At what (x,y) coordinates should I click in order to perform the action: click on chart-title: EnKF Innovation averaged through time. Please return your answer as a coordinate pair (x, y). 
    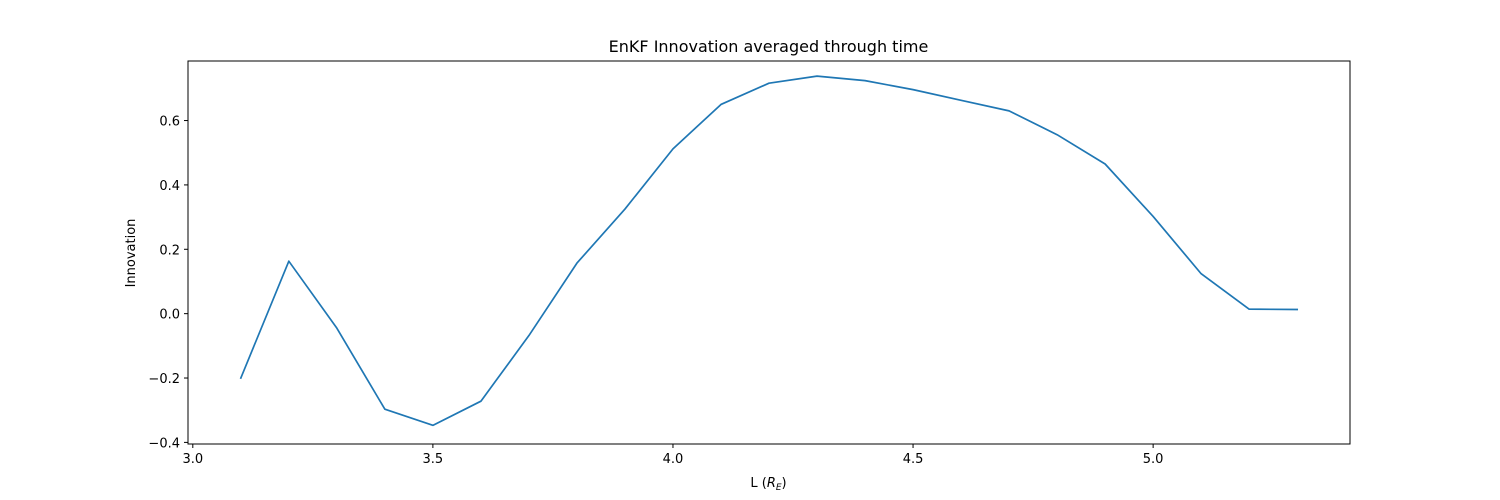
    Looking at the image, I should click on (769, 46).